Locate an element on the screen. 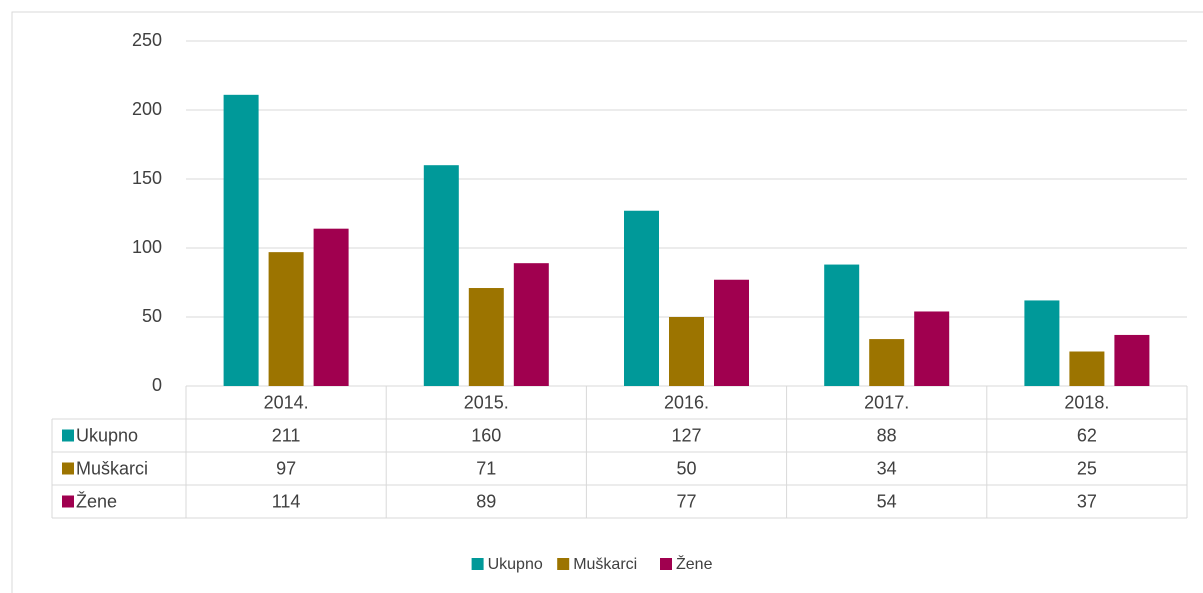 Image resolution: width=1203 pixels, height=593 pixels. table-cell: 25 is located at coordinates (1087, 468).